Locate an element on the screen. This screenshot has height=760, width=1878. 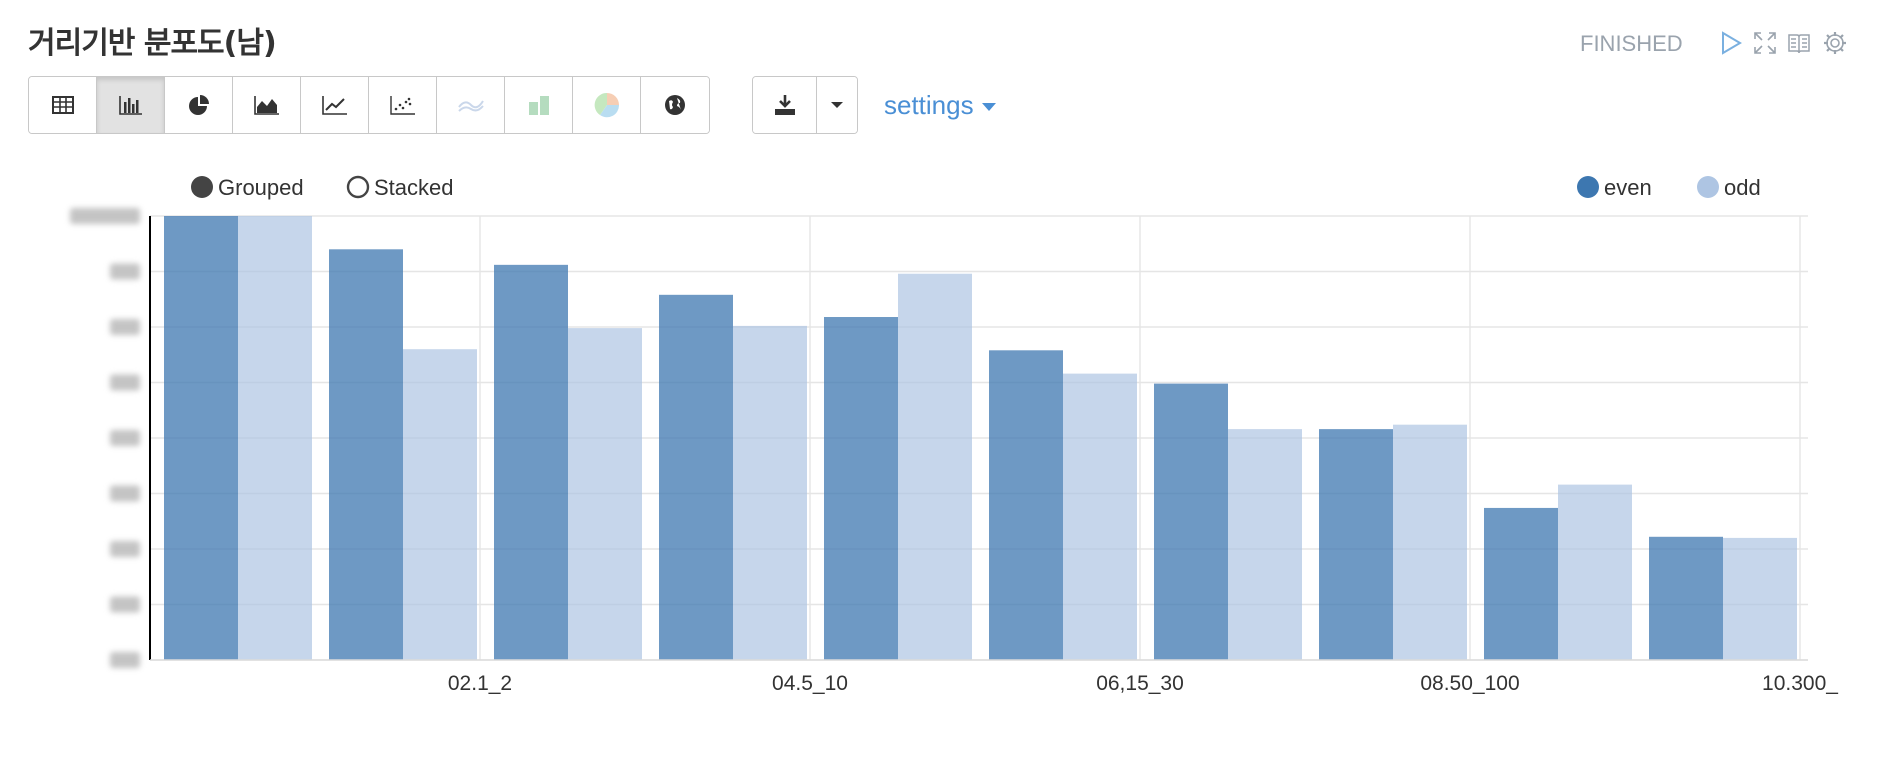
book-icon is located at coordinates (1799, 43).